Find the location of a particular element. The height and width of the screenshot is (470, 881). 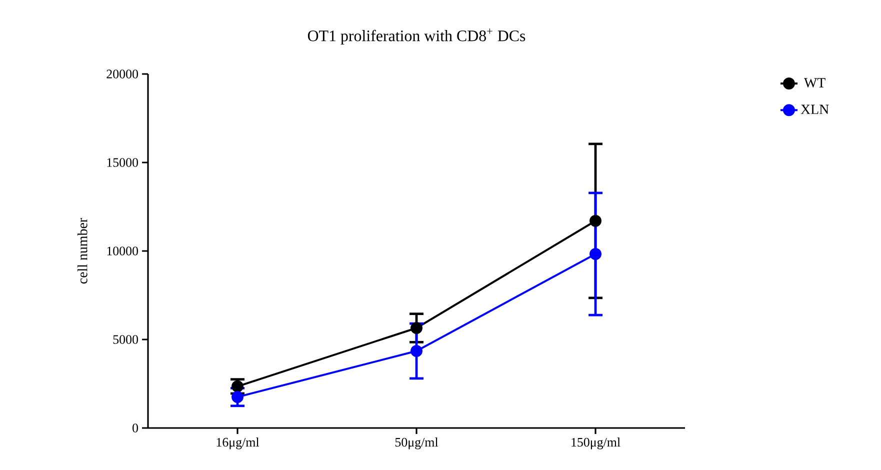

legend-label: WT is located at coordinates (815, 83).